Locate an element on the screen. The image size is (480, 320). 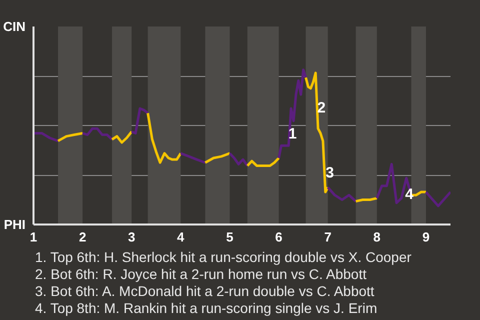
text: CIN is located at coordinates (14, 26).